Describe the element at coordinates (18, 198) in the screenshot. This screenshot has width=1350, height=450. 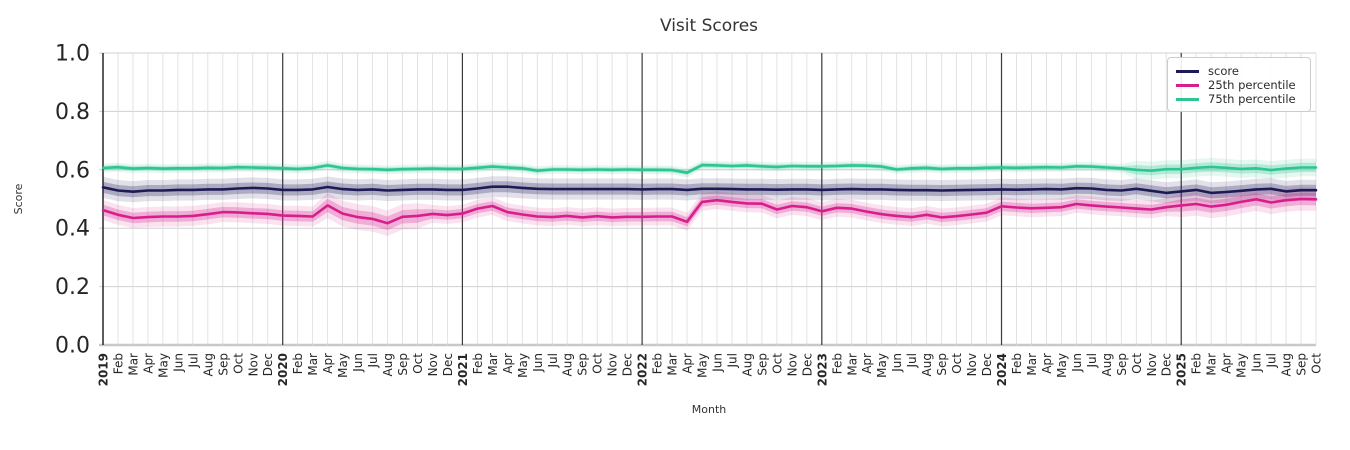
I see `y-axis-label: Score` at that location.